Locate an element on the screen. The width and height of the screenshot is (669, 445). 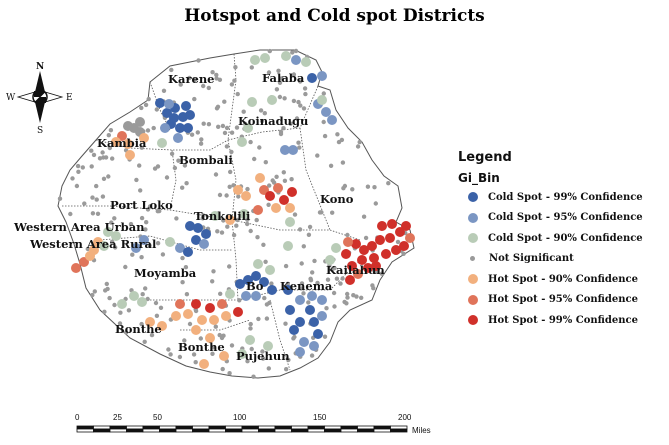
district-label-kailahun: Kailahun is located at coordinates (355, 270).